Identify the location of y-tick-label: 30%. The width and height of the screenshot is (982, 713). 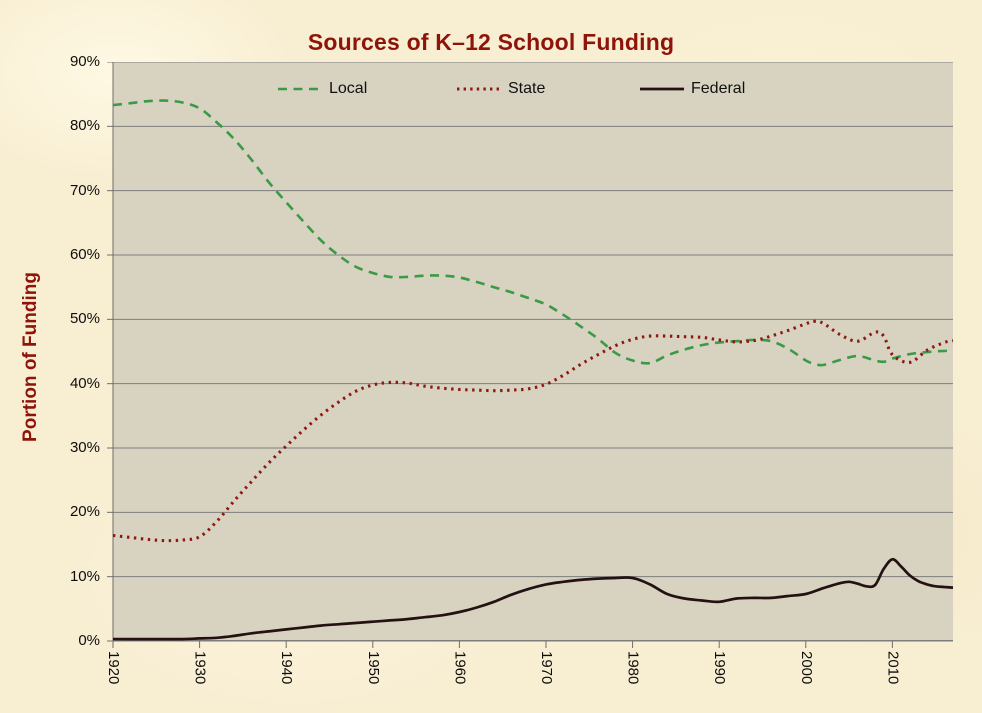
(84, 447).